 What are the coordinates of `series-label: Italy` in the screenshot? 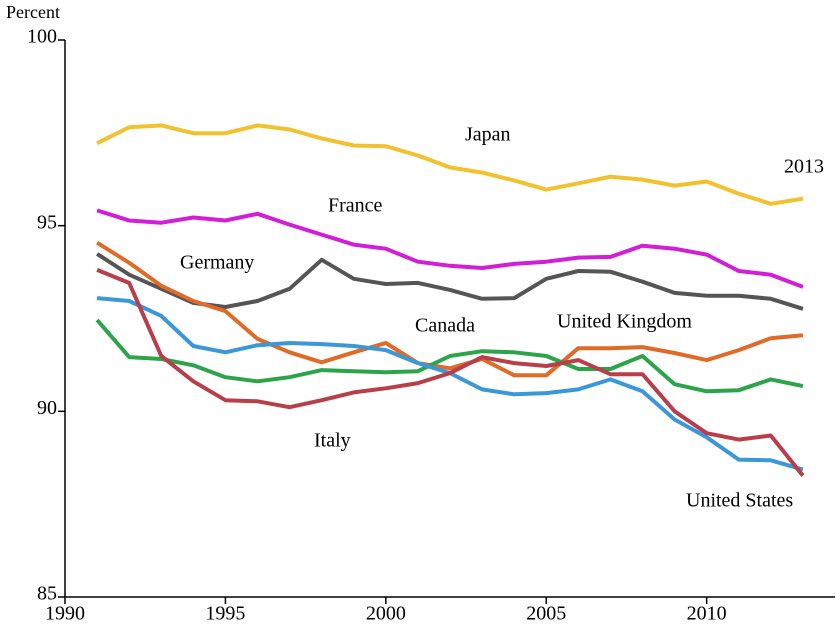 It's located at (332, 441).